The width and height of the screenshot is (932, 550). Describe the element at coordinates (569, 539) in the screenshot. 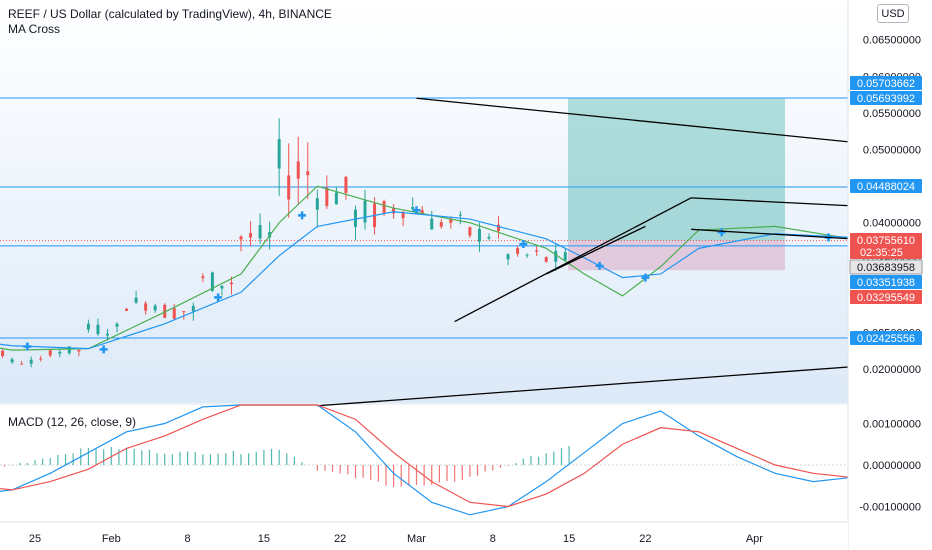

I see `time-tick-label: 15` at that location.